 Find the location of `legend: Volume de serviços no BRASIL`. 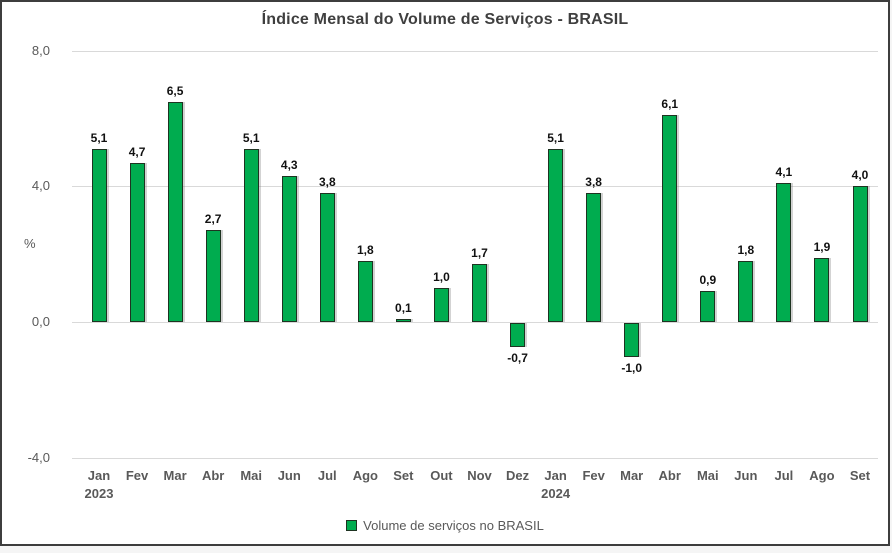

legend: Volume de serviços no BRASIL is located at coordinates (445, 525).